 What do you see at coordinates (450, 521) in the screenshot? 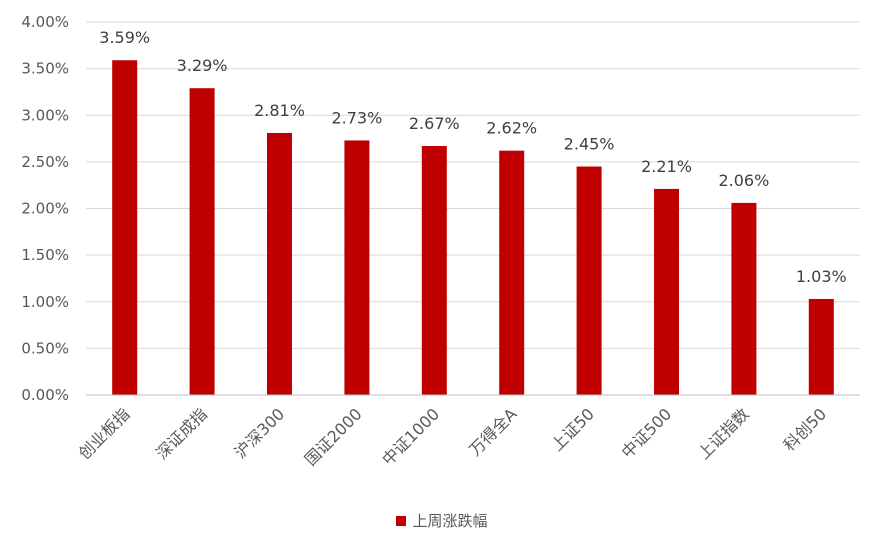
I see `legend-label: 上周涨跌幅` at bounding box center [450, 521].